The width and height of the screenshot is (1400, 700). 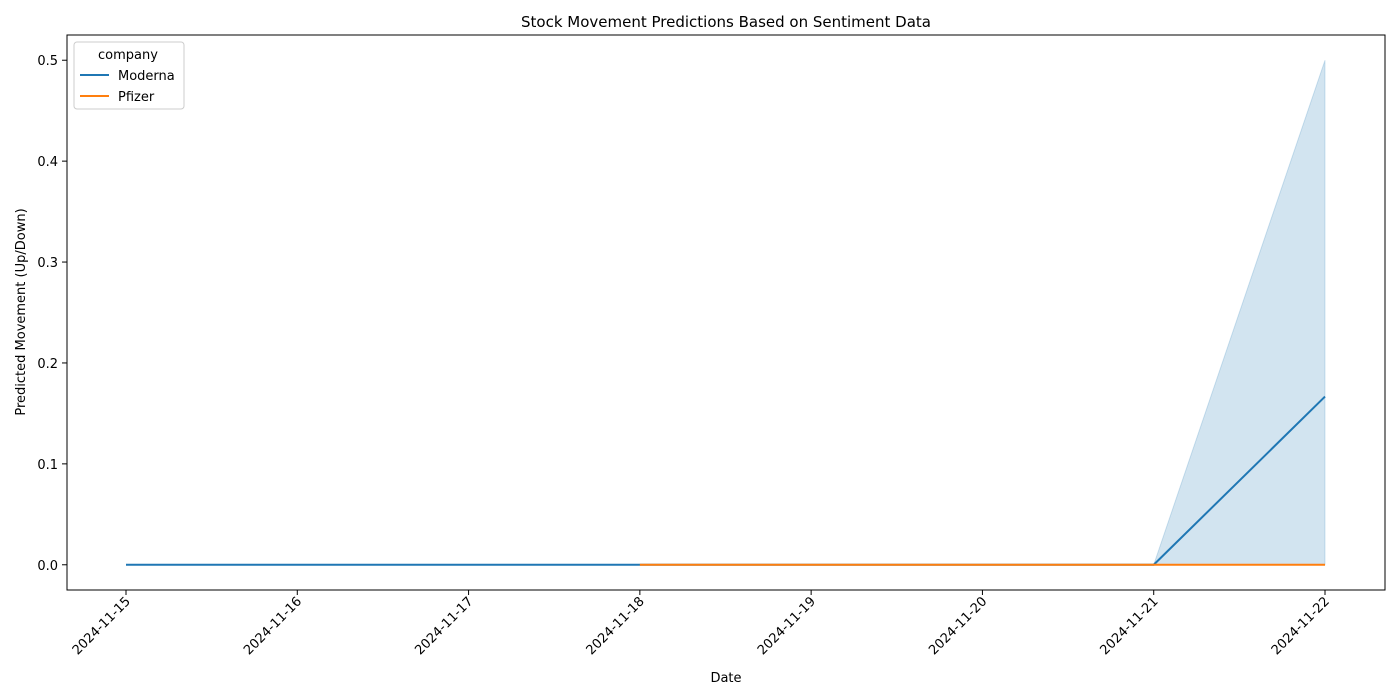 What do you see at coordinates (146, 76) in the screenshot?
I see `legend-label-moderna: Moderna` at bounding box center [146, 76].